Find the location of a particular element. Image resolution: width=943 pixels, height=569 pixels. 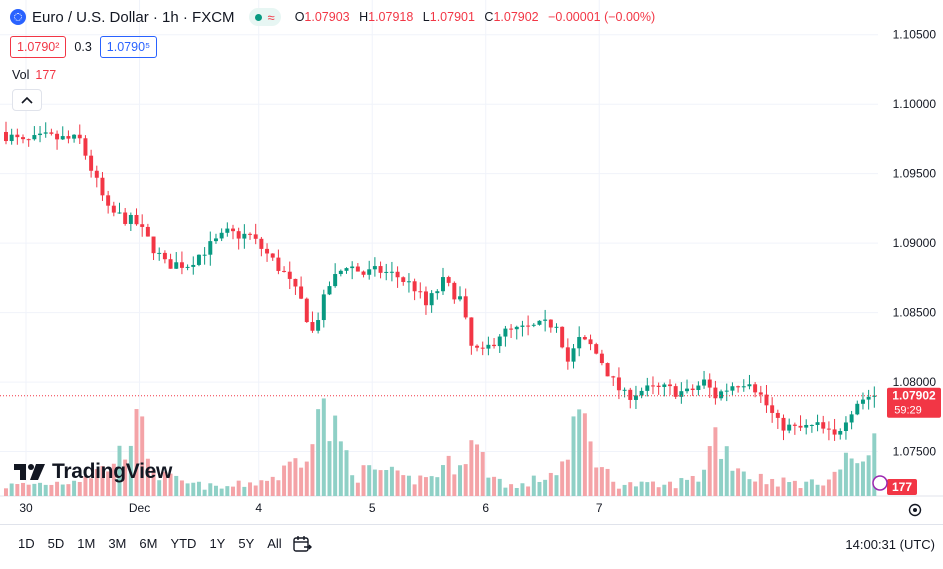

brand-name: TradingView is located at coordinates (112, 471).